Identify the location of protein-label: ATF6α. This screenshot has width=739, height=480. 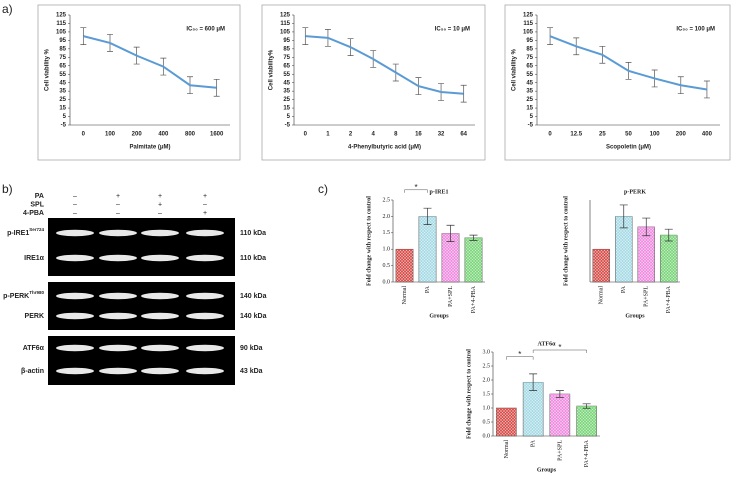
(34, 348).